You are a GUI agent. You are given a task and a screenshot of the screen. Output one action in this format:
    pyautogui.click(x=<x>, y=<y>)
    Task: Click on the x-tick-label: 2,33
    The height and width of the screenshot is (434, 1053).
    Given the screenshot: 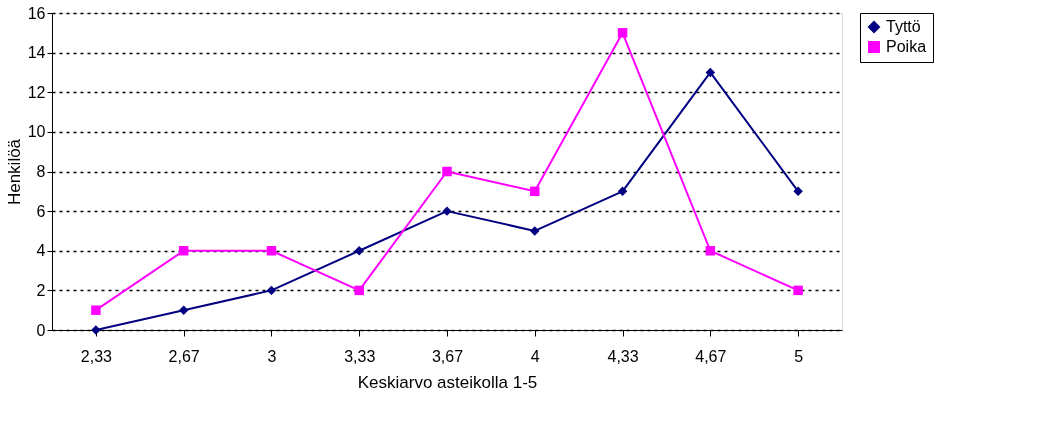 What is the action you would take?
    pyautogui.click(x=96, y=356)
    